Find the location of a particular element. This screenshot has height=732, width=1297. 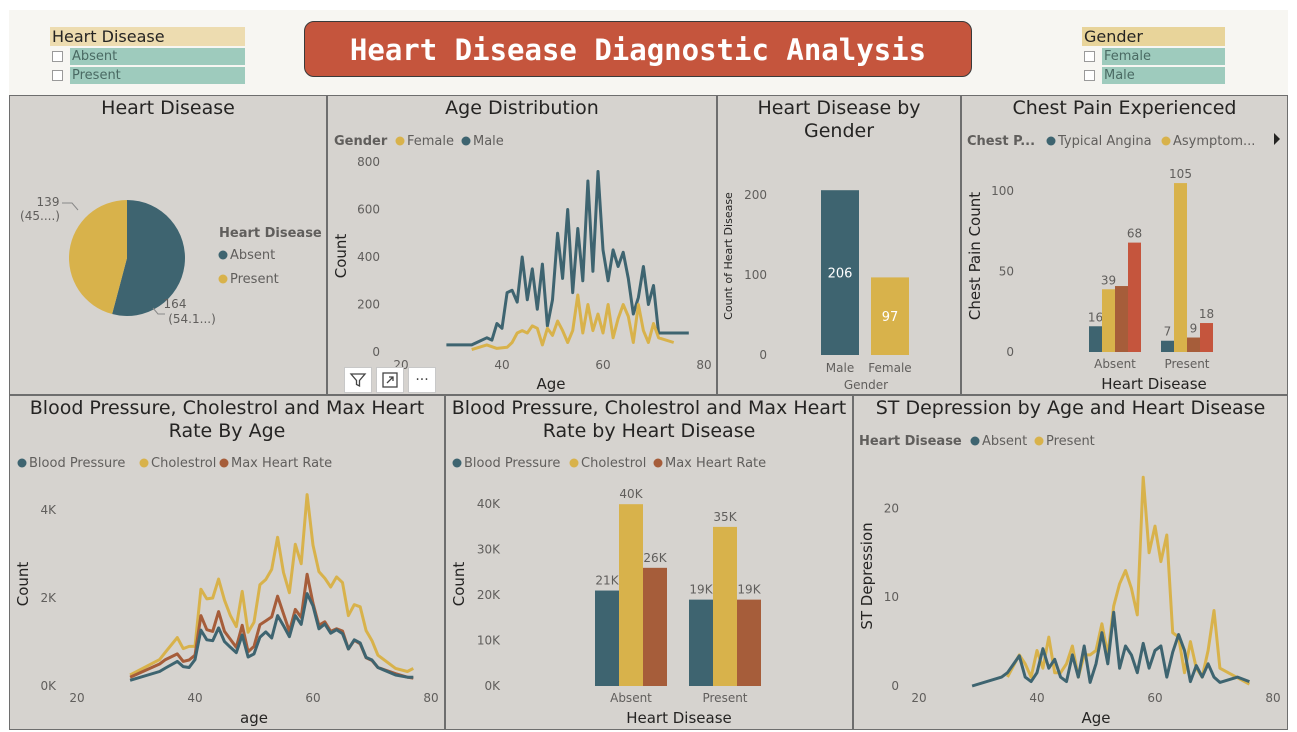

bar-data-label: 97 is located at coordinates (890, 317).